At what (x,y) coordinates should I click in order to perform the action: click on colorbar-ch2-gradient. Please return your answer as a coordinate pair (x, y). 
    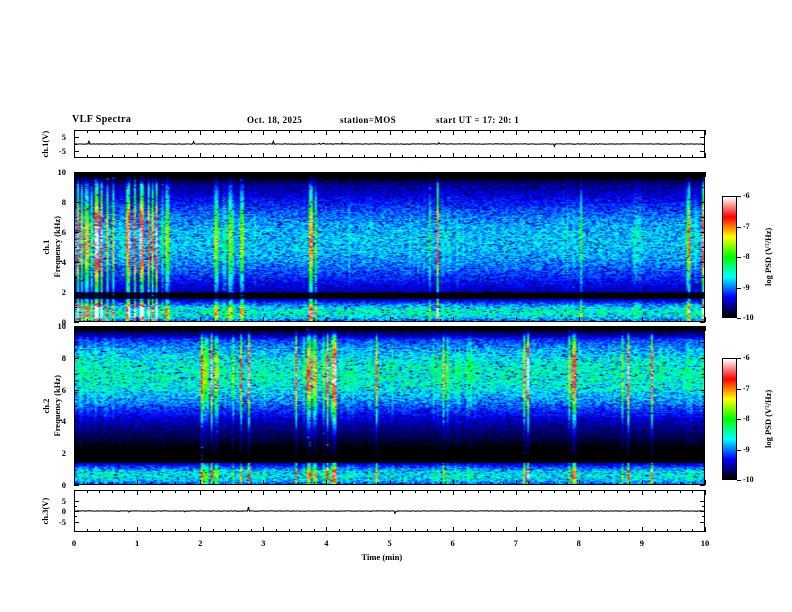
    Looking at the image, I should click on (729, 419).